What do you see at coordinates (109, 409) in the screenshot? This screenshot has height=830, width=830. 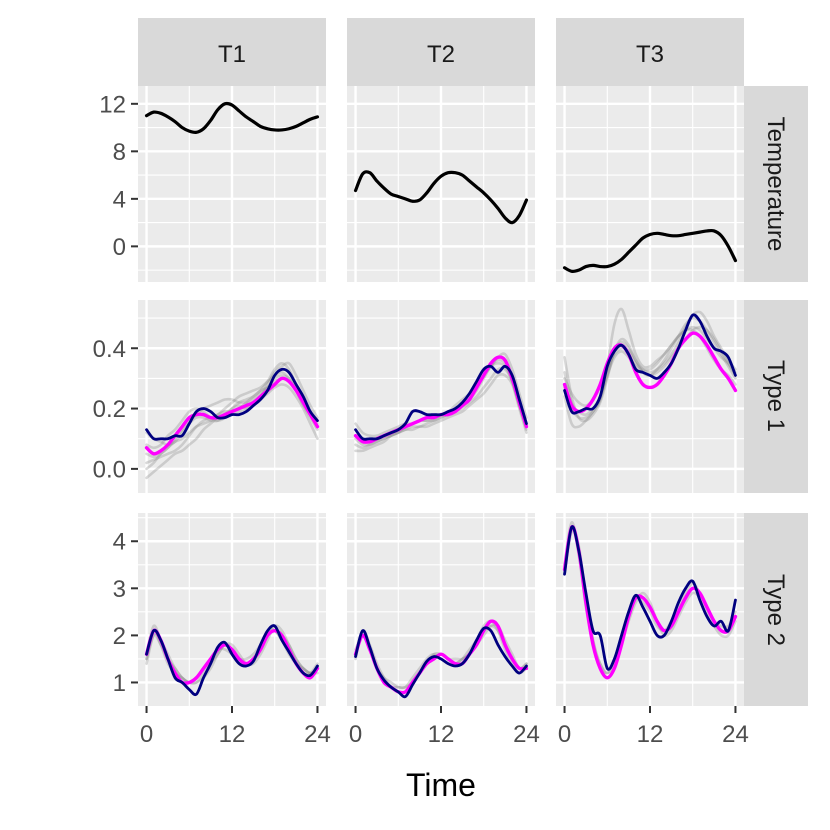 I see `y-tick-label: 0.2` at bounding box center [109, 409].